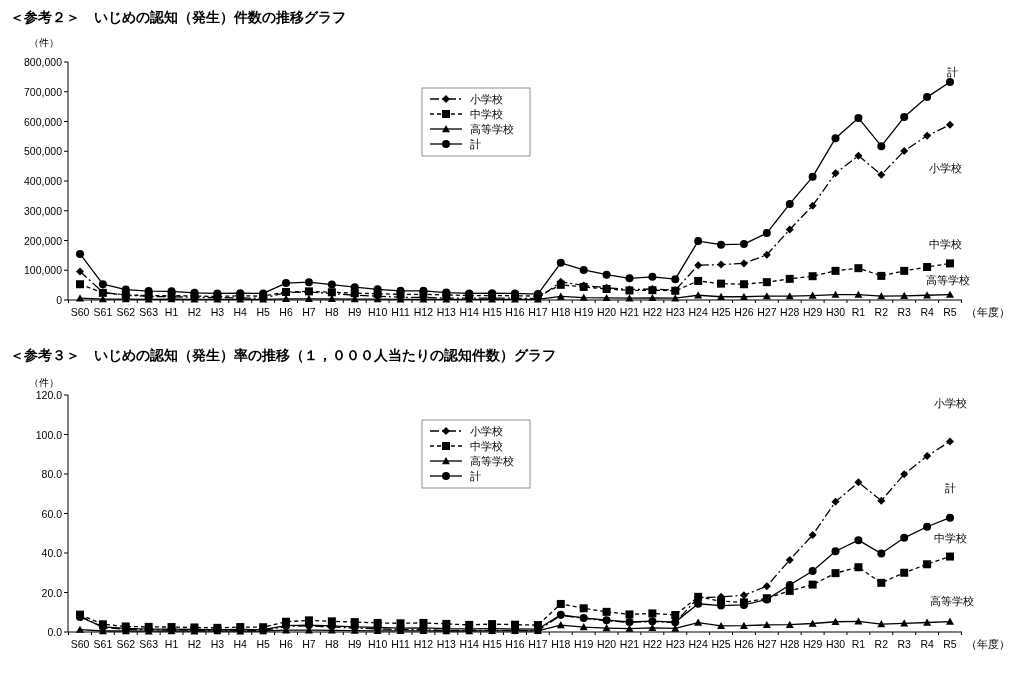 The image size is (1024, 682). What do you see at coordinates (950, 312) in the screenshot?
I see `x-tick-label: R5` at bounding box center [950, 312].